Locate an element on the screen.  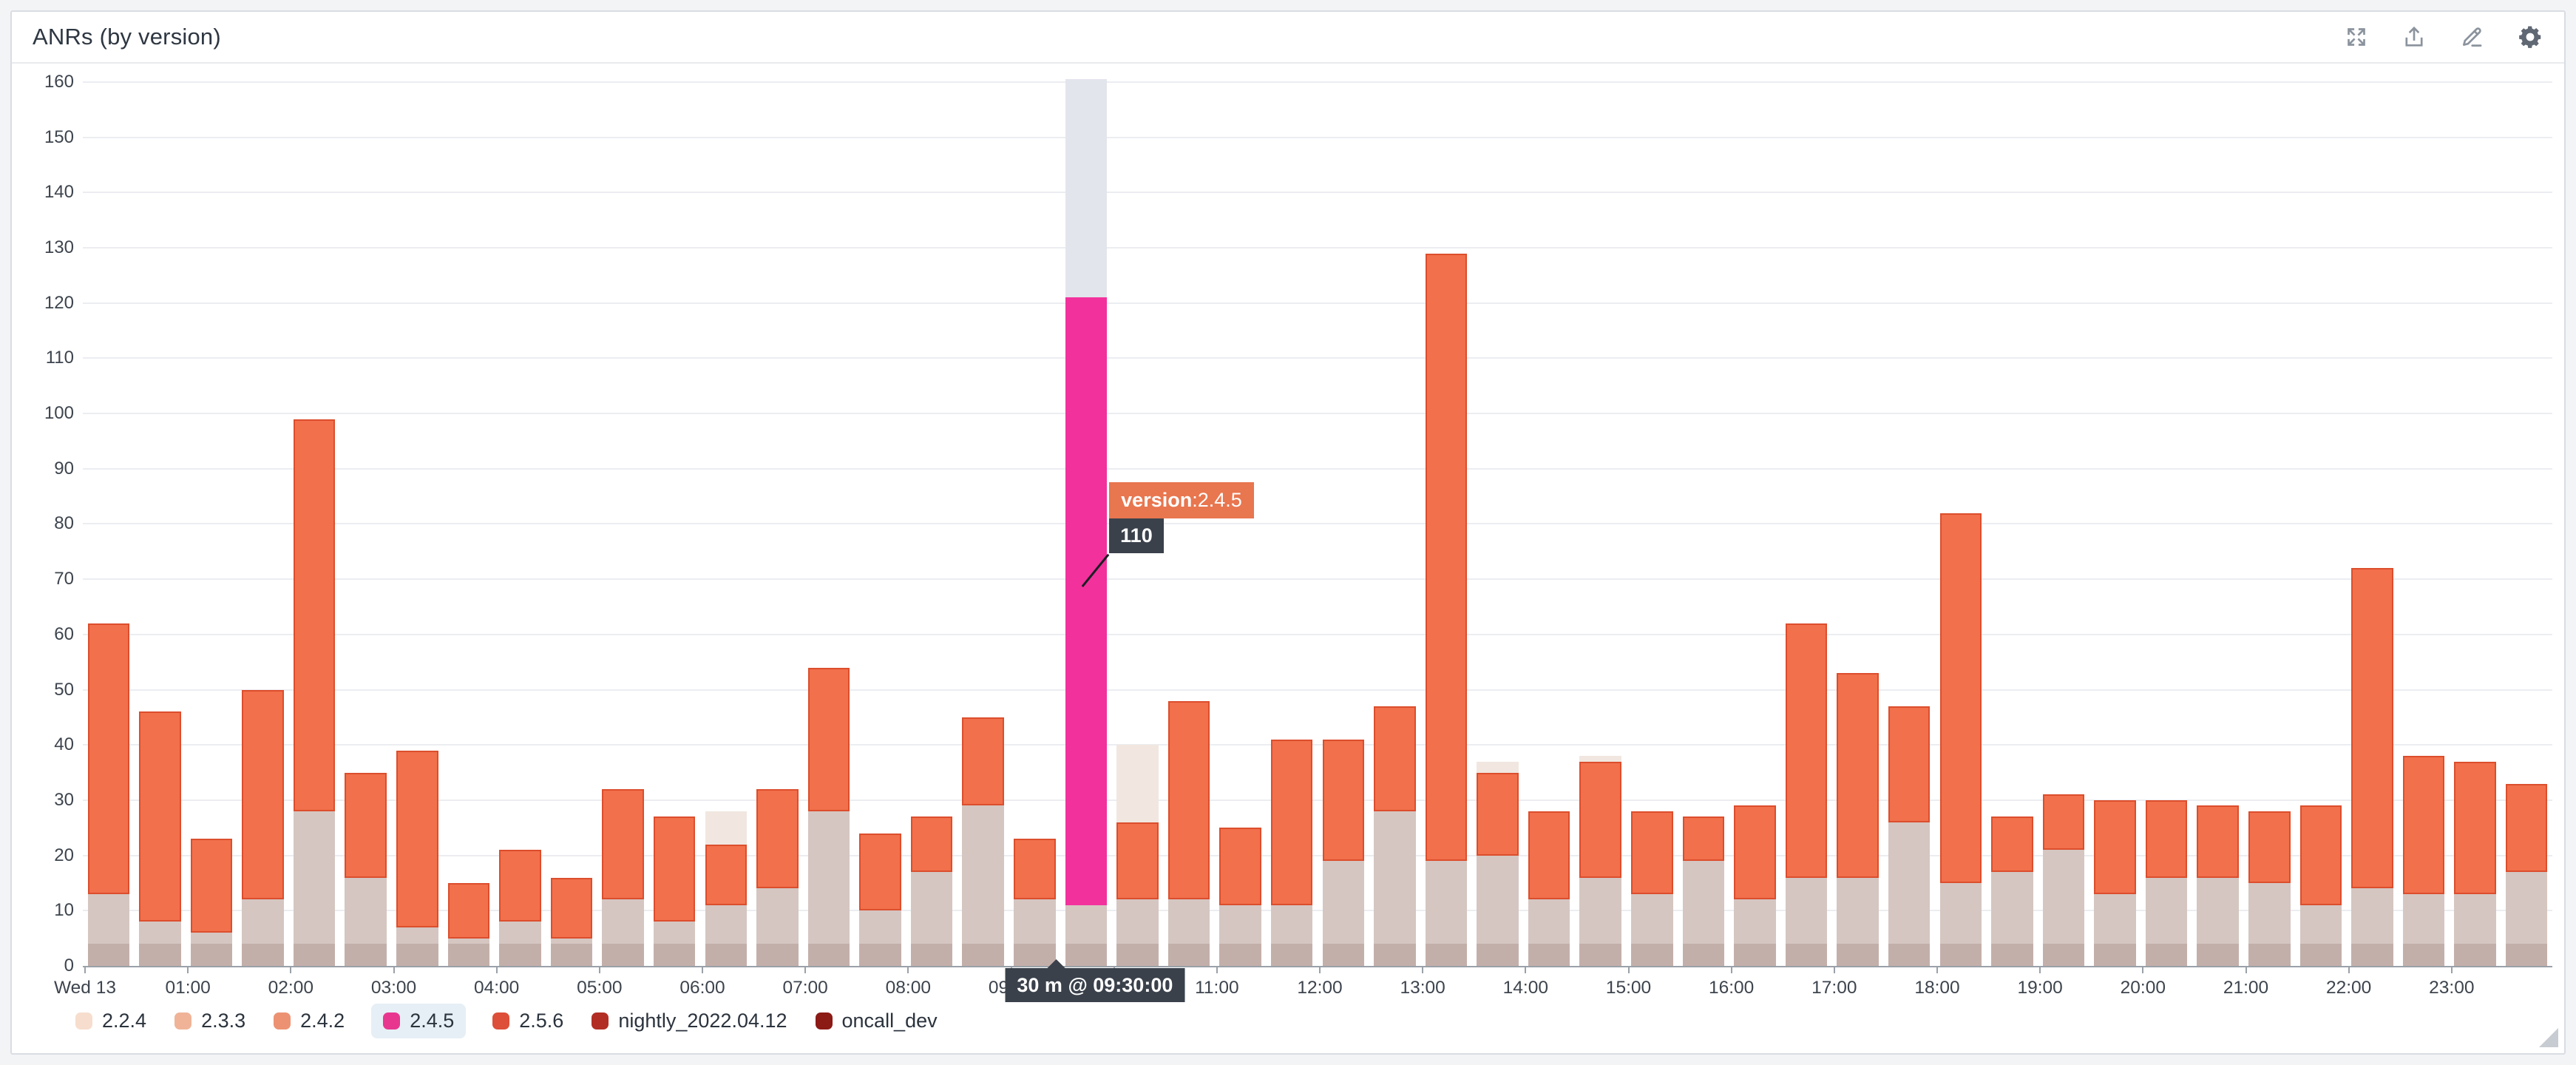
x-axis-label: 07:00 is located at coordinates (805, 988).